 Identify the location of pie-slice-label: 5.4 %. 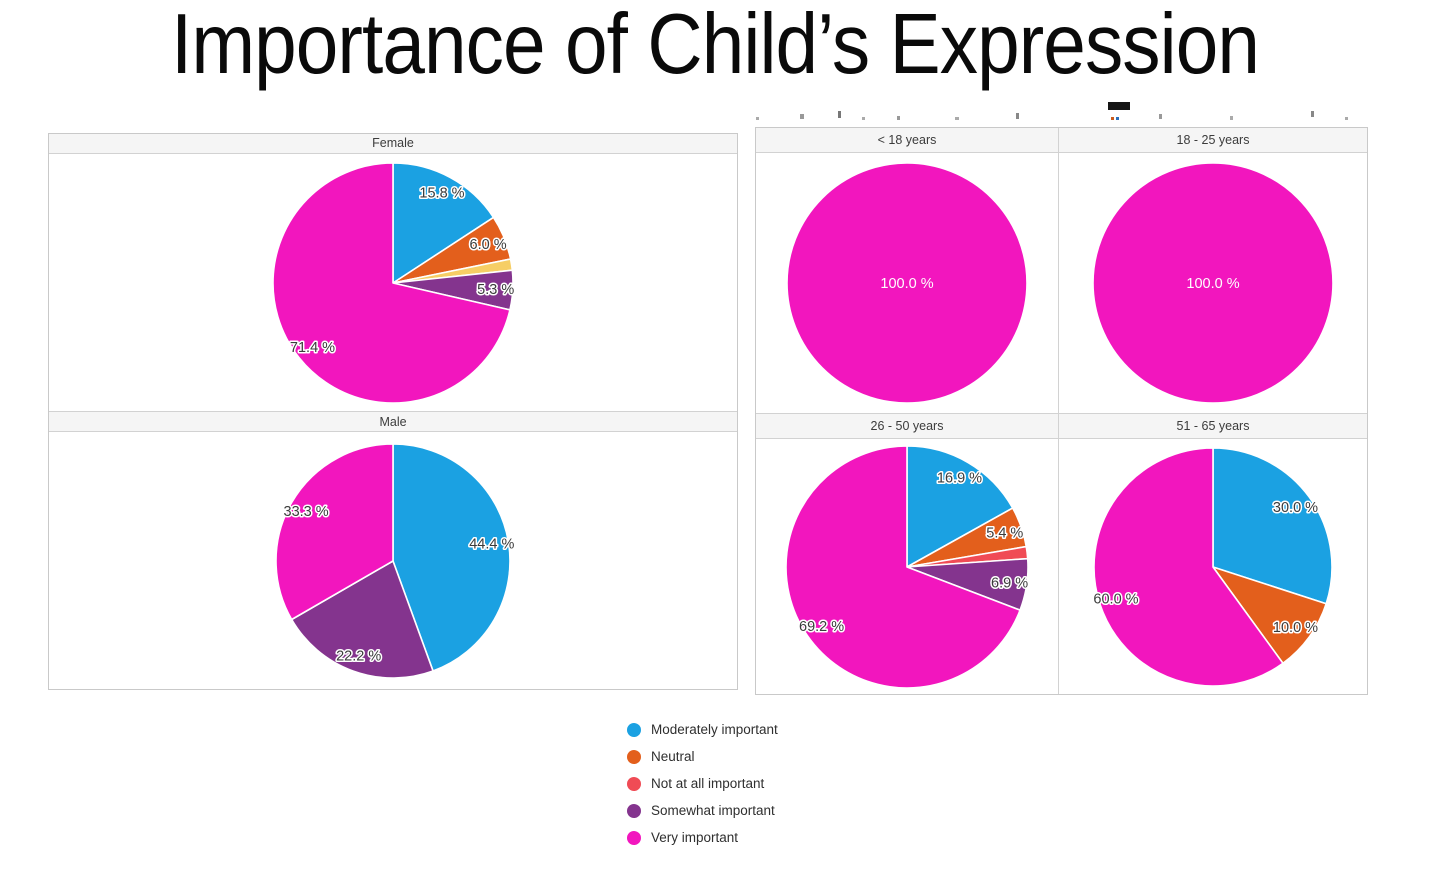
(1004, 533).